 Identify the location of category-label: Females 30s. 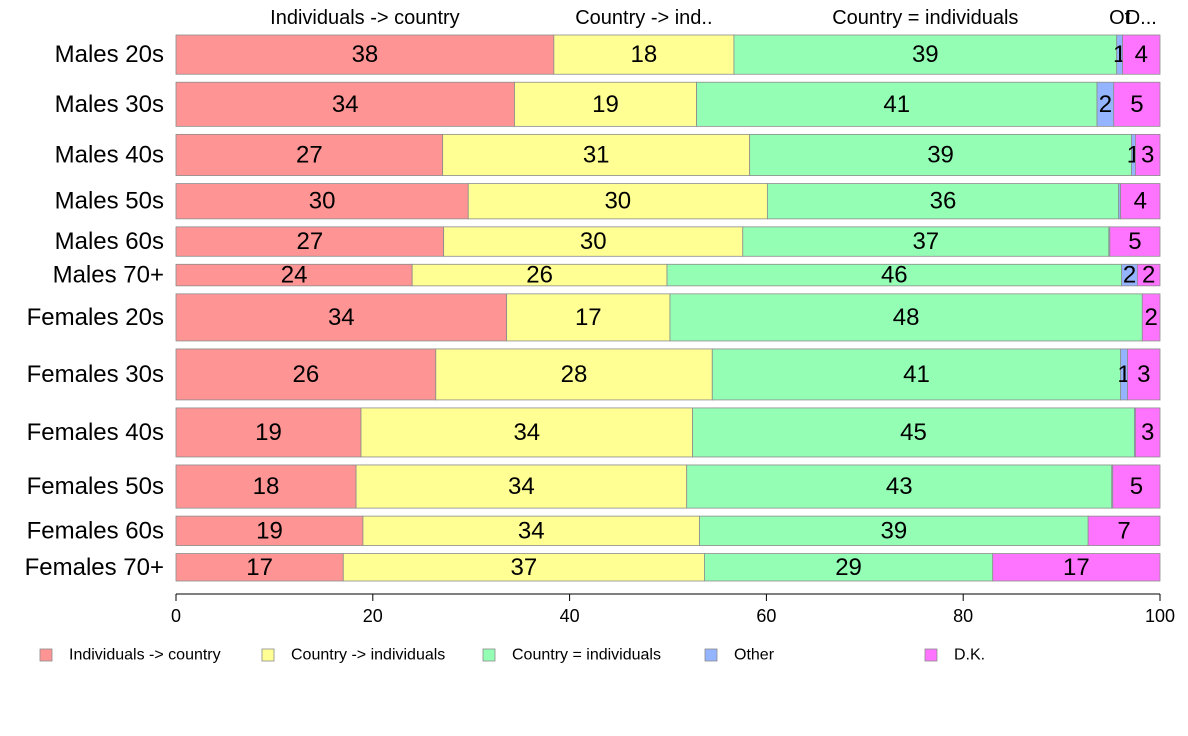
(95, 374).